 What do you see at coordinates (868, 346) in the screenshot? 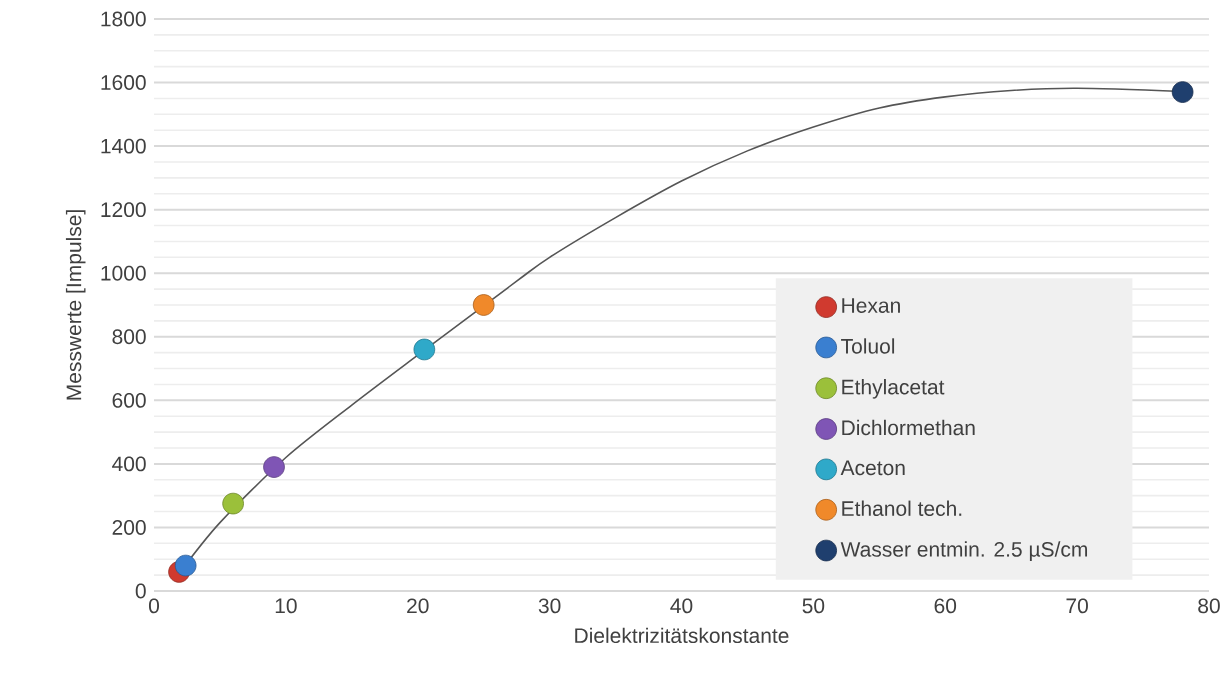
I see `legend-label: Toluol` at bounding box center [868, 346].